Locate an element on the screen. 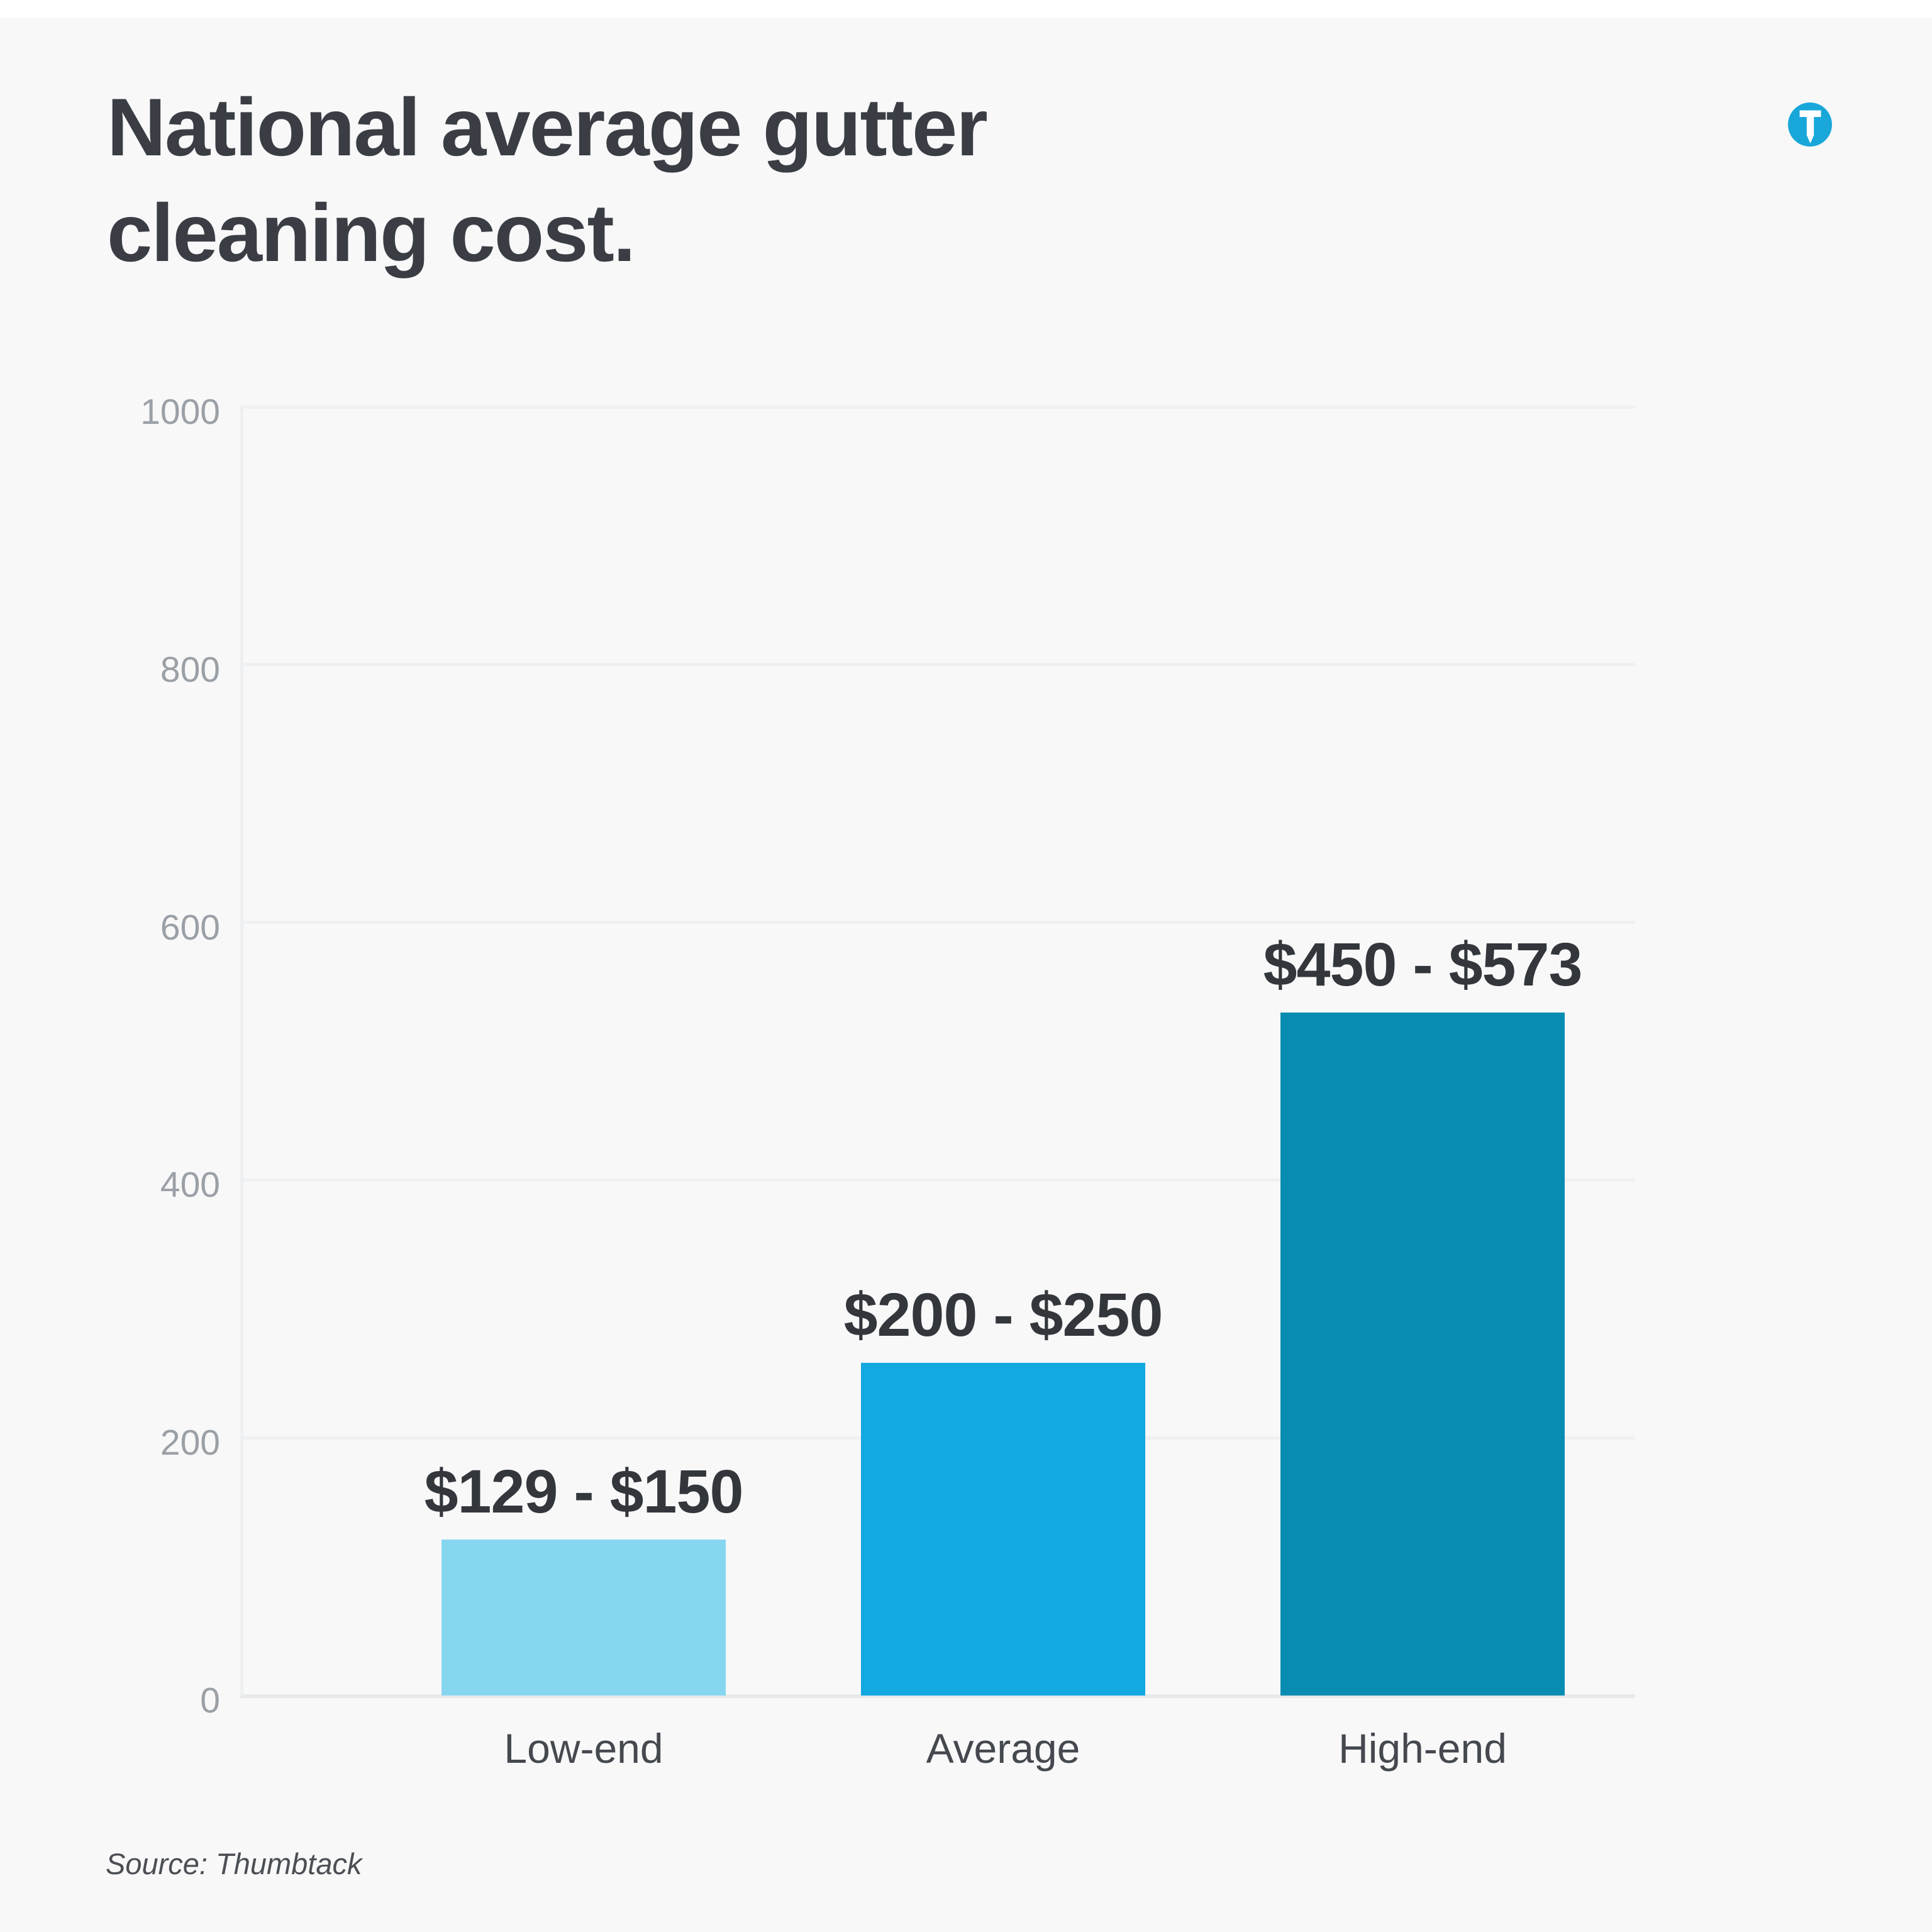 Image resolution: width=1932 pixels, height=1932 pixels. bar-average is located at coordinates (1003, 1529).